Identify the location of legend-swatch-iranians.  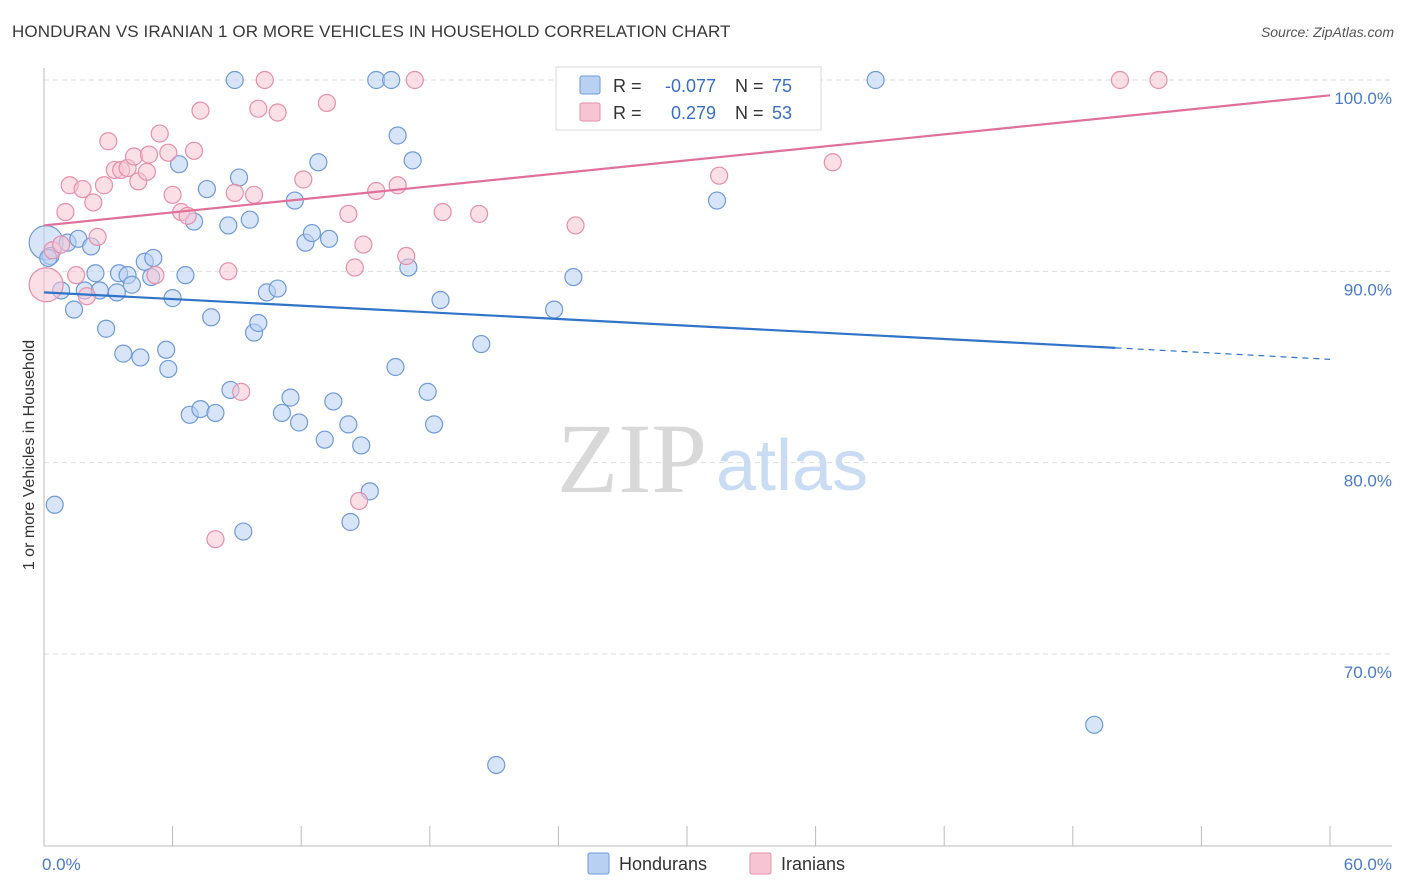
(590, 112).